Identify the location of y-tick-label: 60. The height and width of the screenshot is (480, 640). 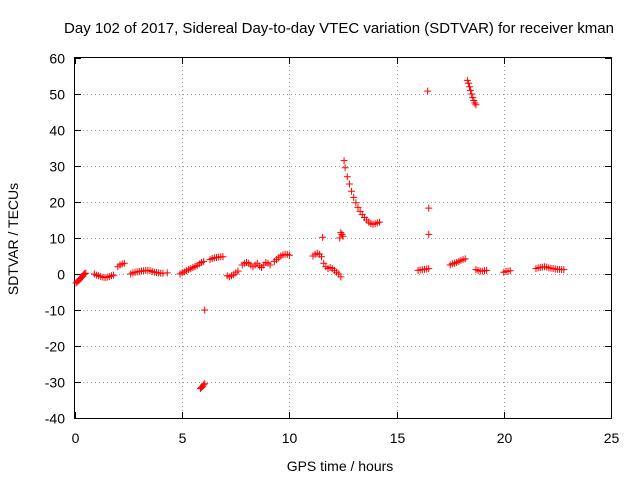
(57, 59).